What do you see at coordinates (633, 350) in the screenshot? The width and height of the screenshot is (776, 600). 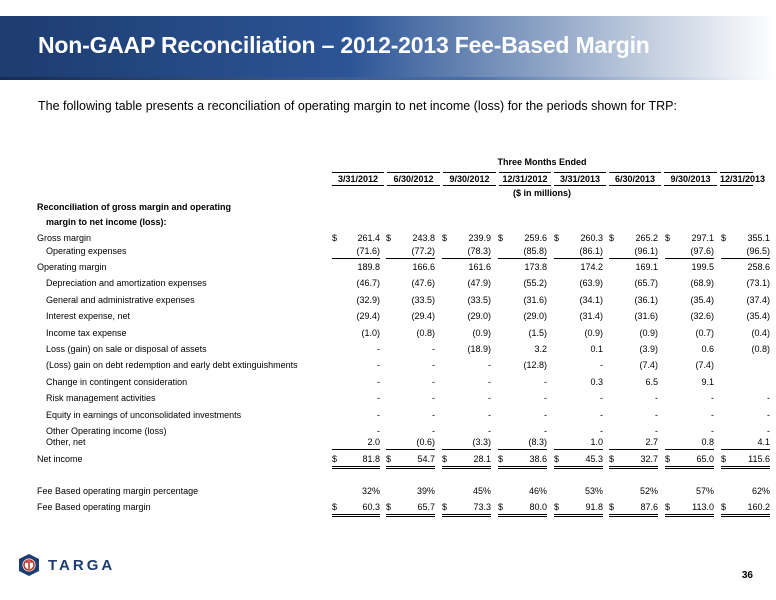 I see `table-cell: (3.9)` at bounding box center [633, 350].